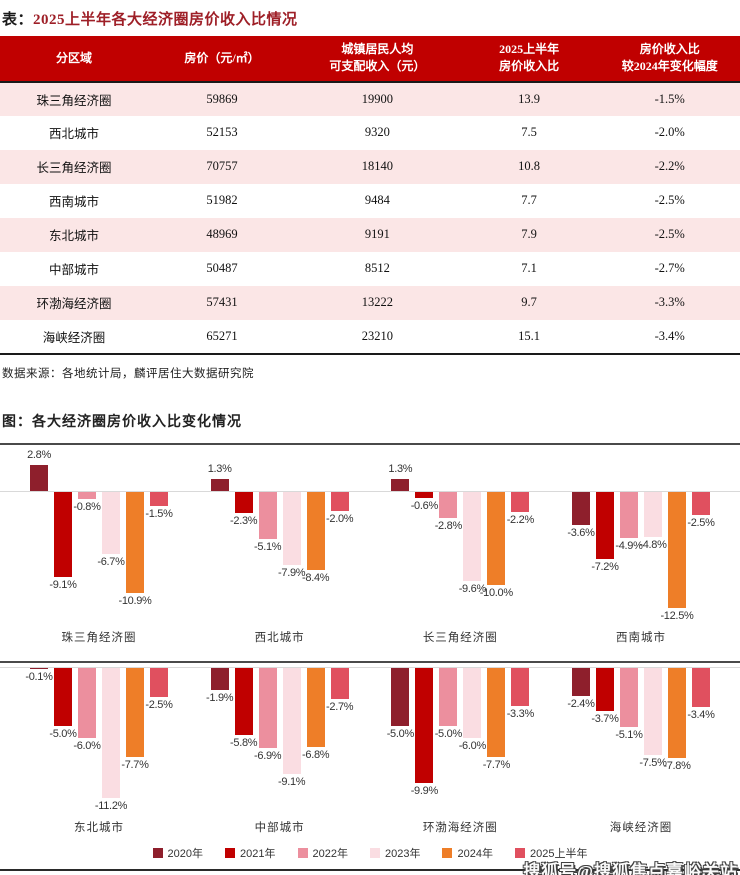 The image size is (740, 875). Describe the element at coordinates (87, 506) in the screenshot. I see `bar-value-label: -0.8%` at that location.